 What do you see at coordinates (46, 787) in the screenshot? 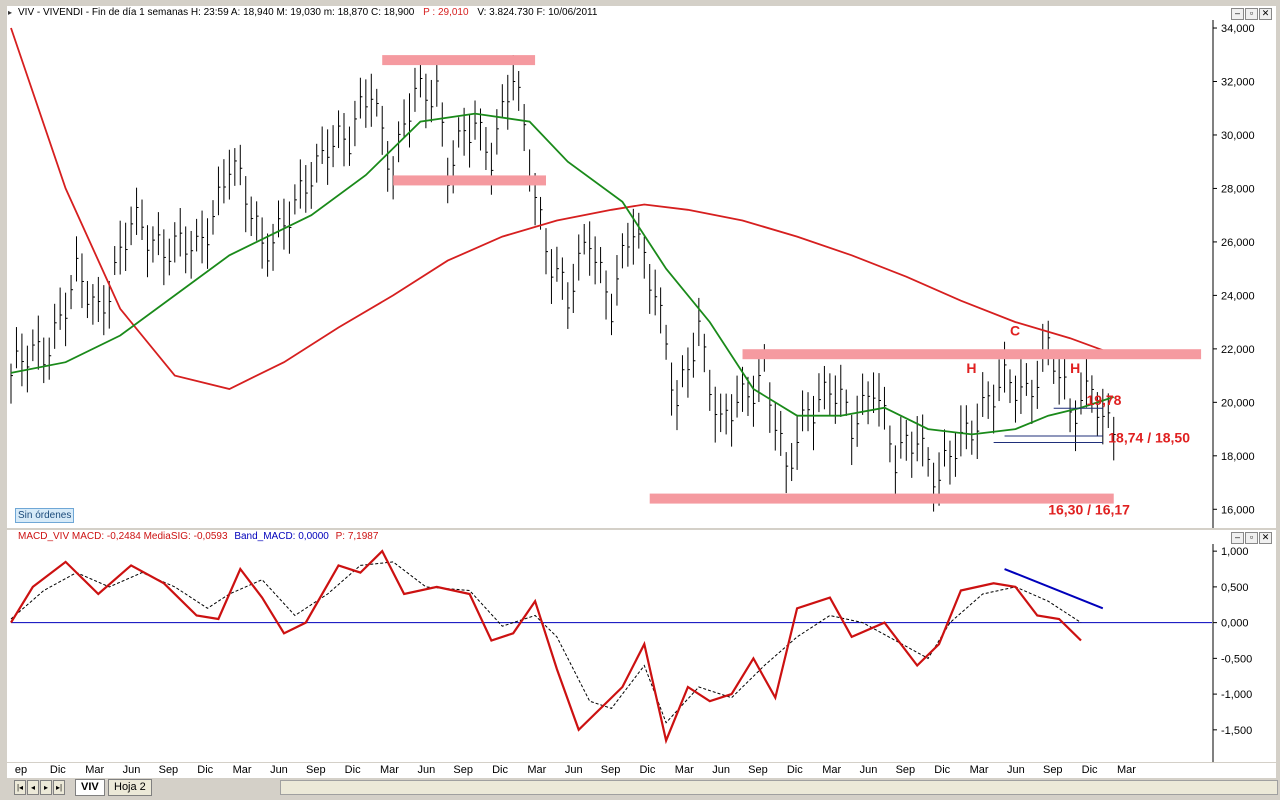
I see `next-sheet-icon: ▸` at bounding box center [46, 787].